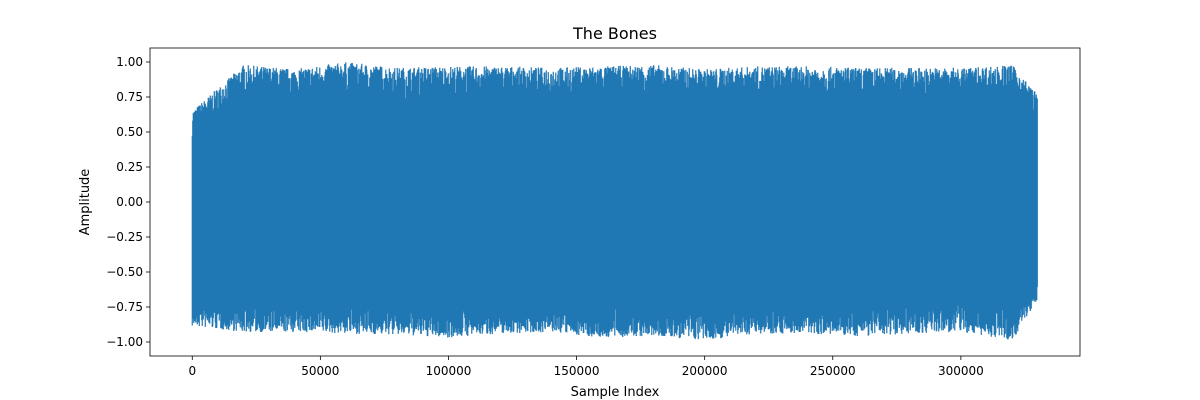 The width and height of the screenshot is (1200, 400). What do you see at coordinates (833, 371) in the screenshot?
I see `x-tick-label: 250000` at bounding box center [833, 371].